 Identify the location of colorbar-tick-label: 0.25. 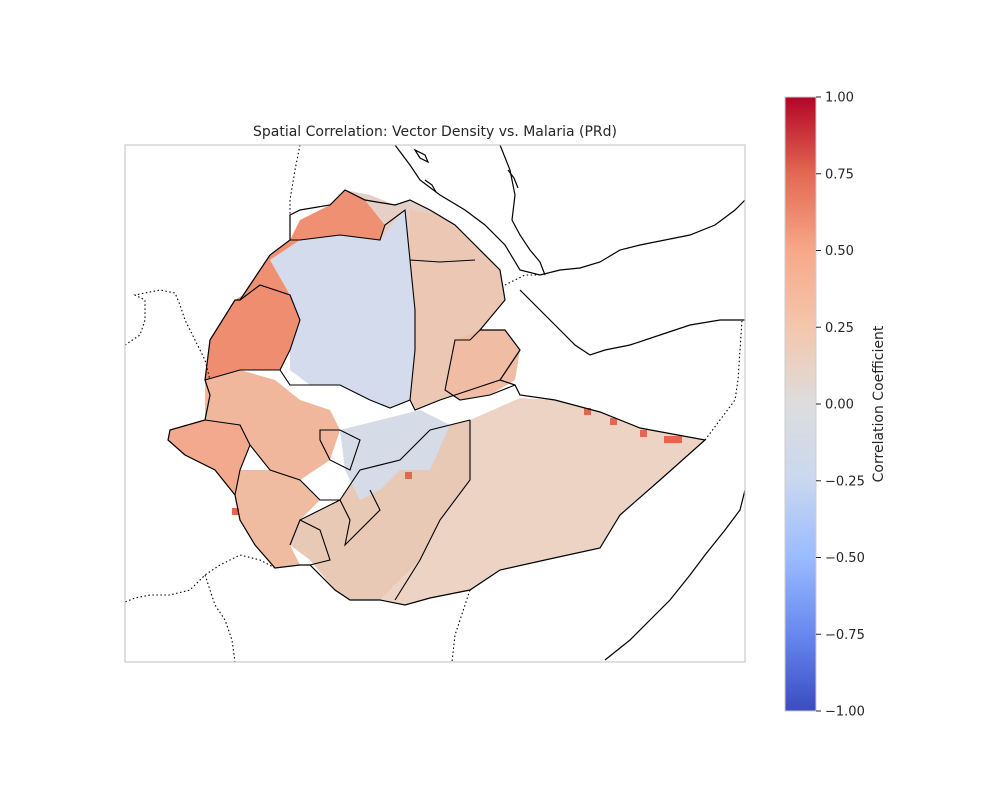
(839, 328).